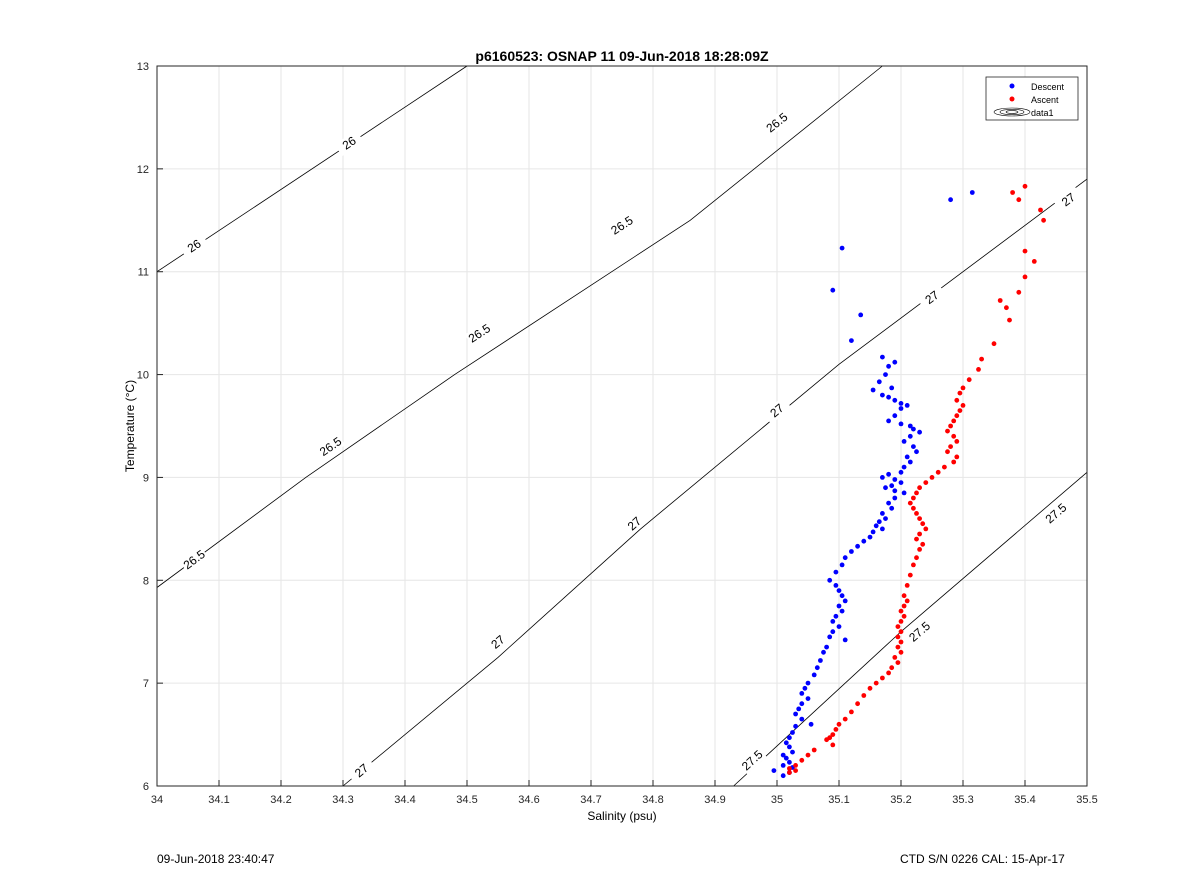 The width and height of the screenshot is (1200, 885). What do you see at coordinates (1086, 800) in the screenshot?
I see `x-tick-label: 35.5` at bounding box center [1086, 800].